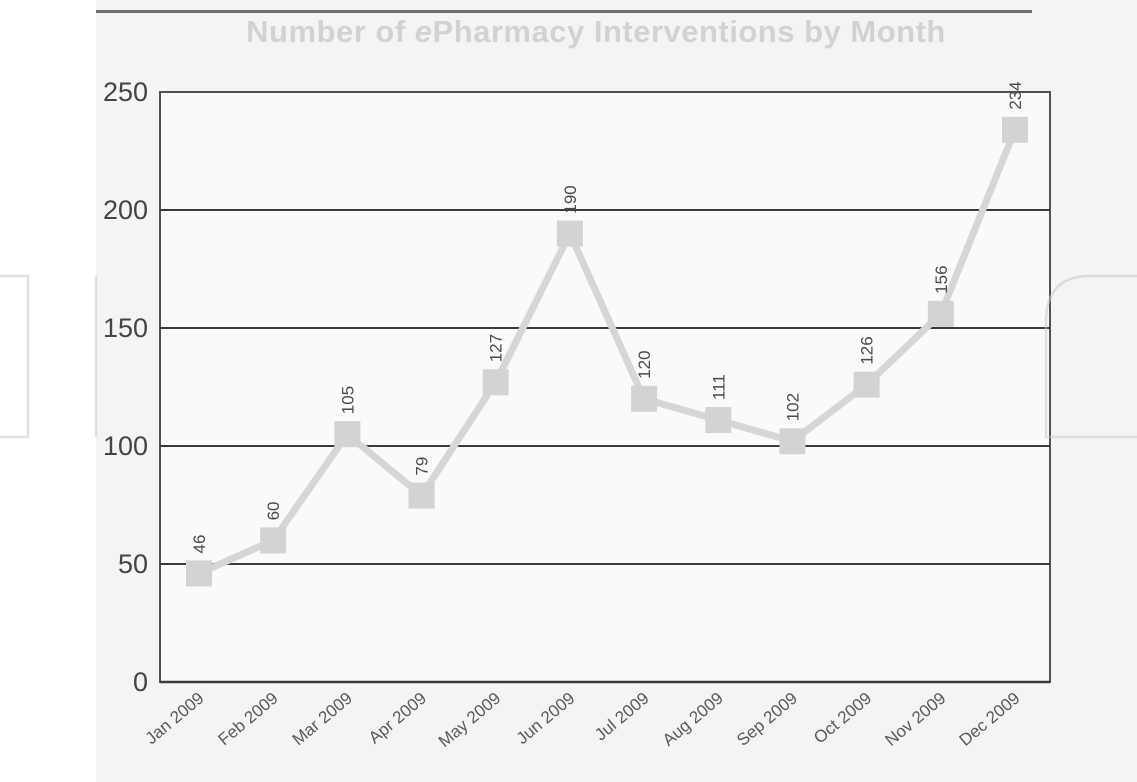 This screenshot has height=782, width=1137. What do you see at coordinates (915, 719) in the screenshot?
I see `x-tick-label: Nov 2009` at bounding box center [915, 719].